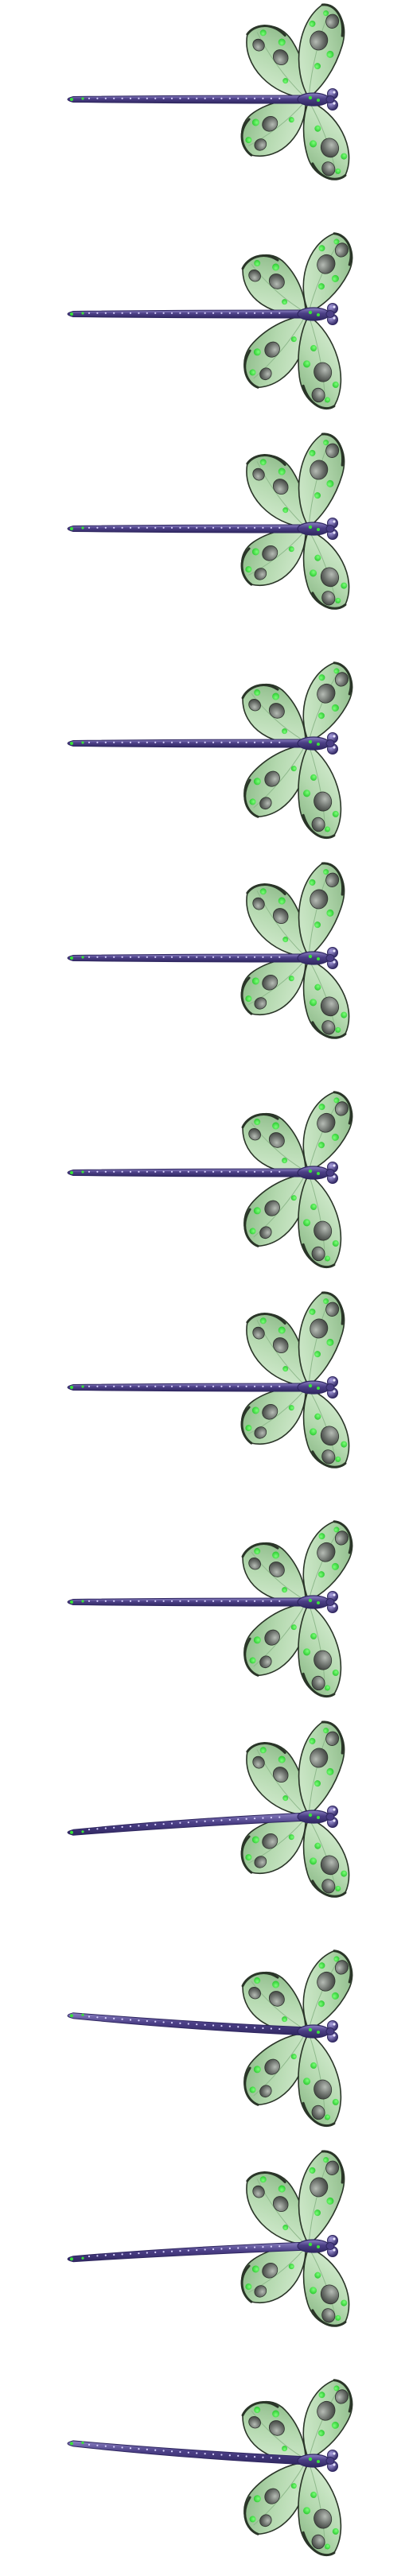 This screenshot has height=2576, width=405. Describe the element at coordinates (313, 1387) in the screenshot. I see `thorax` at that location.